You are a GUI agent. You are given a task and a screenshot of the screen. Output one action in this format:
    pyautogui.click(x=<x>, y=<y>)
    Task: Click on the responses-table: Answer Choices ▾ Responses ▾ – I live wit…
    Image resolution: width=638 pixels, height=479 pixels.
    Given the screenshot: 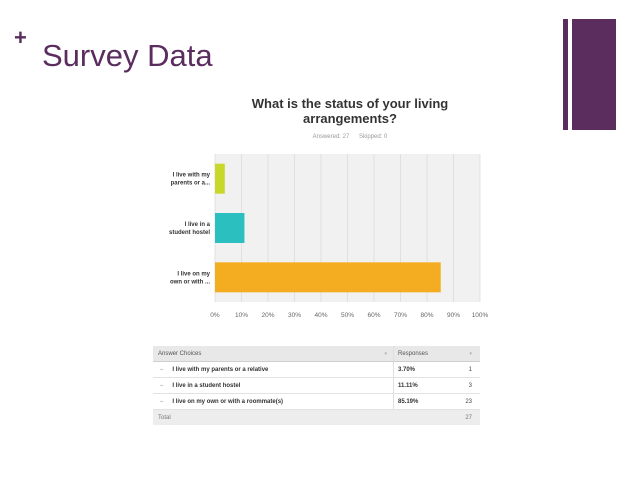 What is the action you would take?
    pyautogui.click(x=316, y=385)
    